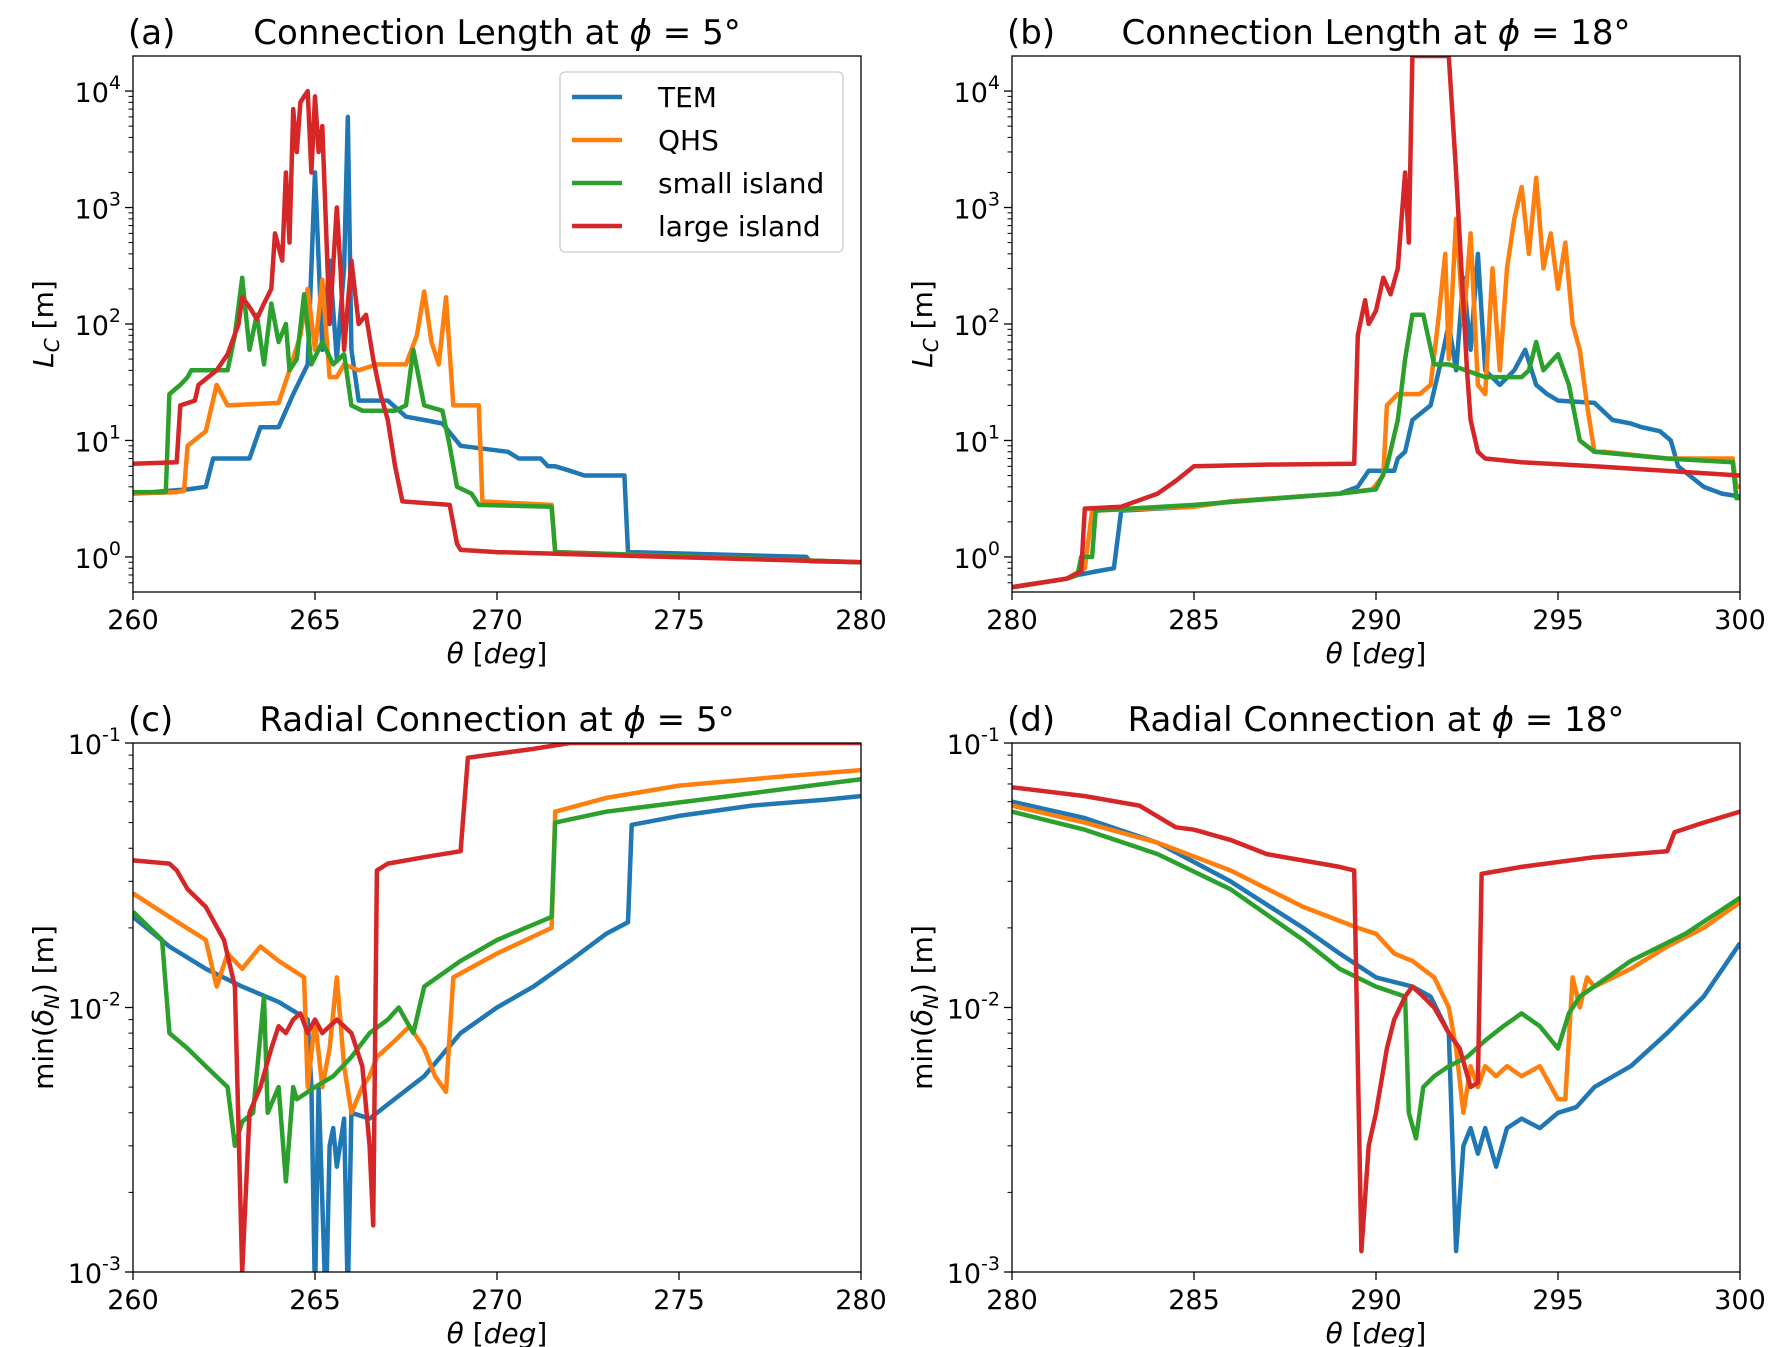 Image resolution: width=1775 pixels, height=1347 pixels. Describe the element at coordinates (1376, 720) in the screenshot. I see `chart-title: Radial Connection at ϕ = 18°` at that location.